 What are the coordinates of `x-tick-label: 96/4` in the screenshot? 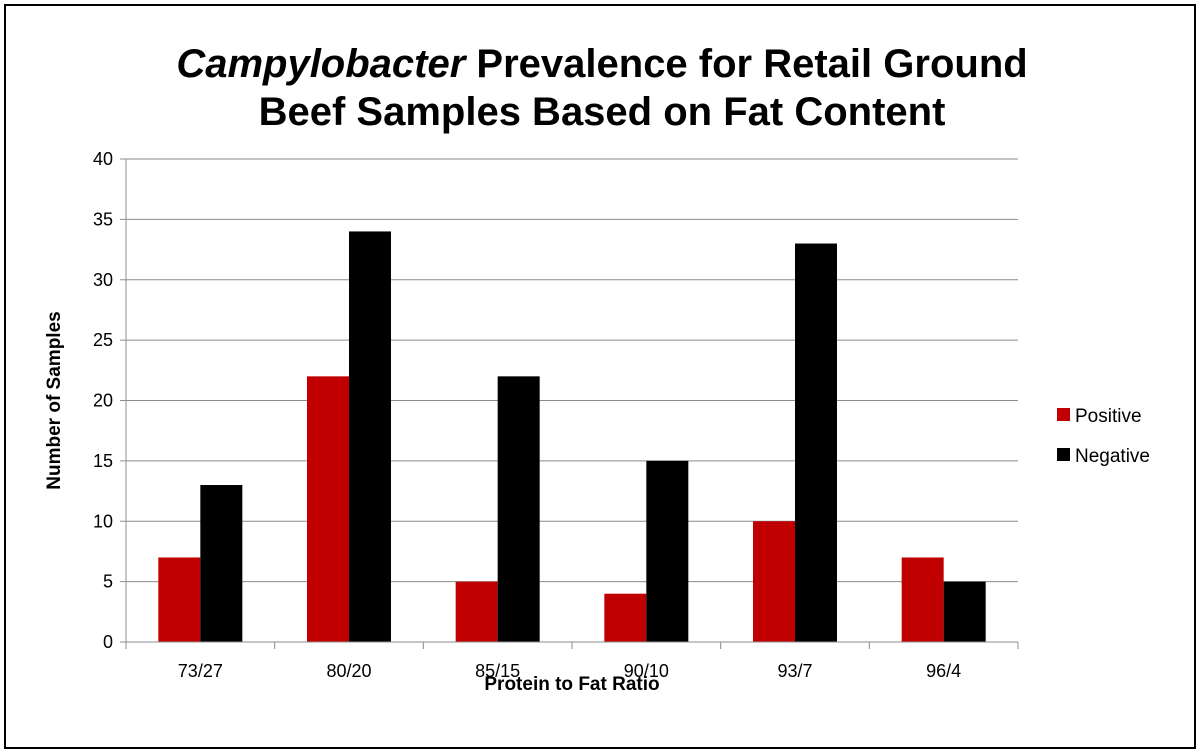 It's located at (943, 671).